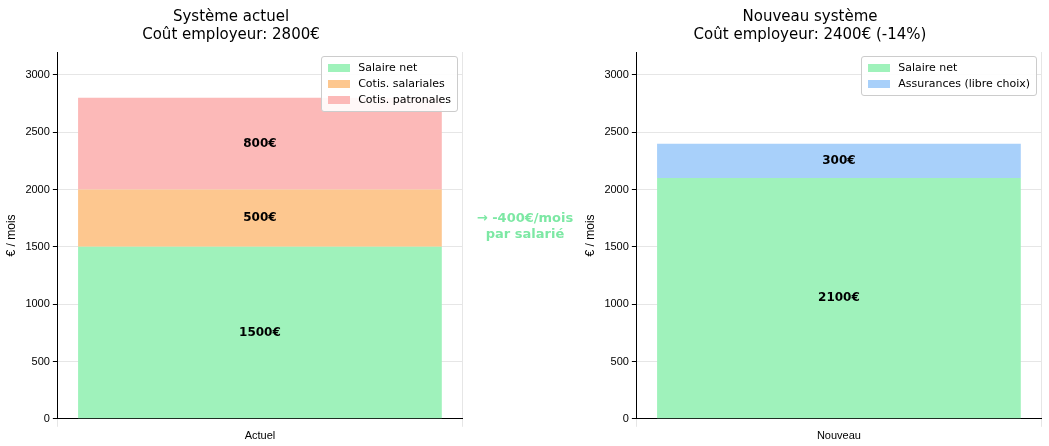 This screenshot has height=446, width=1049. Describe the element at coordinates (964, 83) in the screenshot. I see `legend-label: Assurances (libre choix)` at that location.